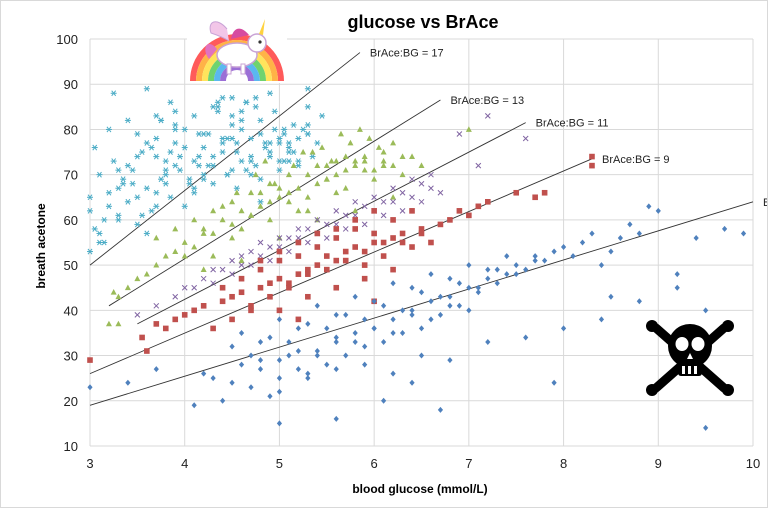 The width and height of the screenshot is (768, 508). Describe the element at coordinates (765, 203) in the screenshot. I see `reference-line-label: BrAce:BG = 6` at that location.